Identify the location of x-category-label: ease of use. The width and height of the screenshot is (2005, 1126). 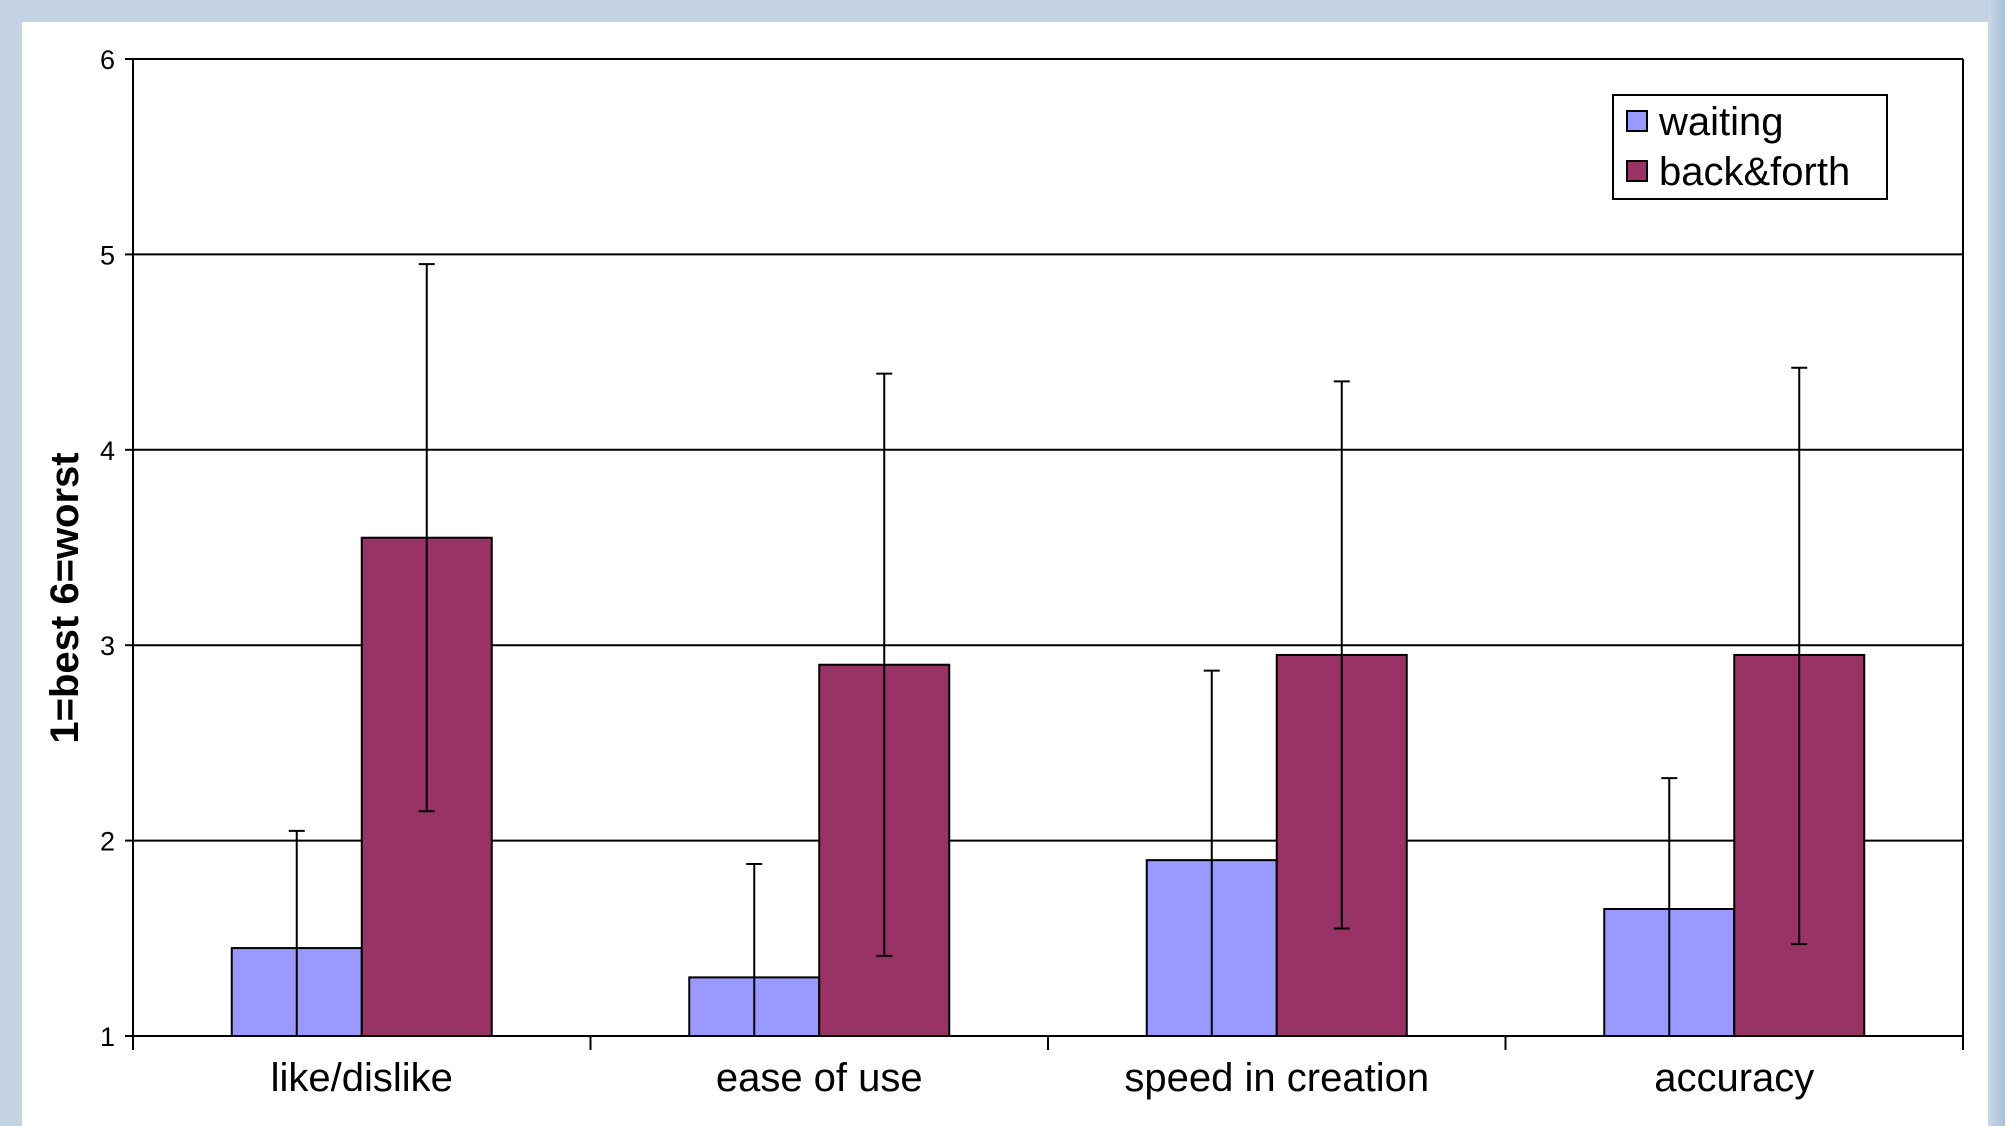
(819, 1078).